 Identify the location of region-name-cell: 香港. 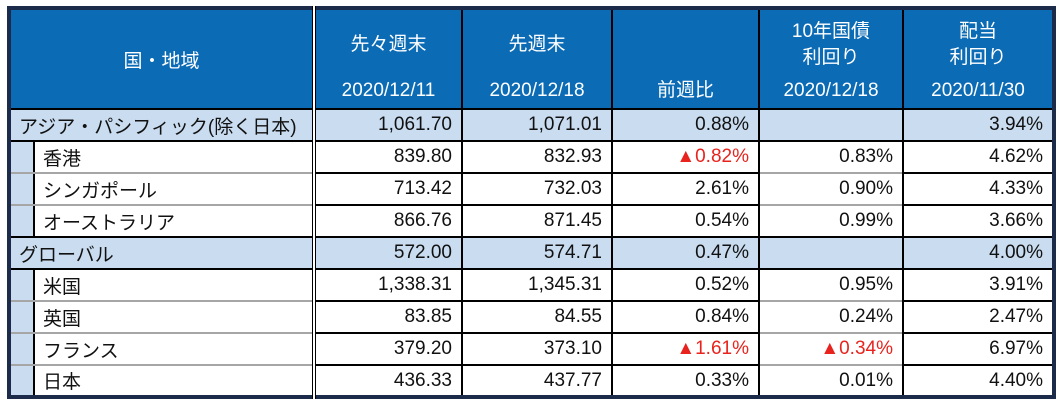
(161, 156).